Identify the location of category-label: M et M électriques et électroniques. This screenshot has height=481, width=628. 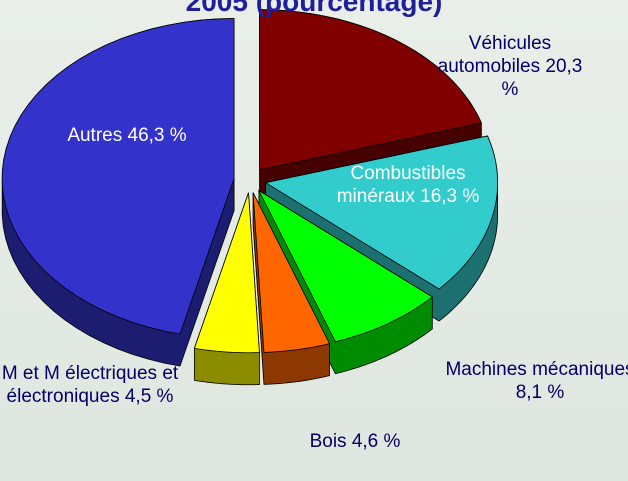
(90, 385).